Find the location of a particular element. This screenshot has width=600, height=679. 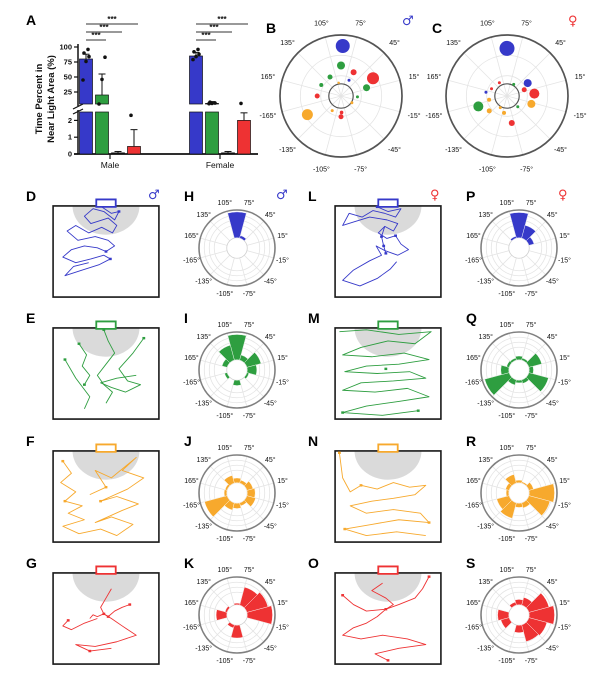

svg-text: 2 is located at coordinates (70, 120).